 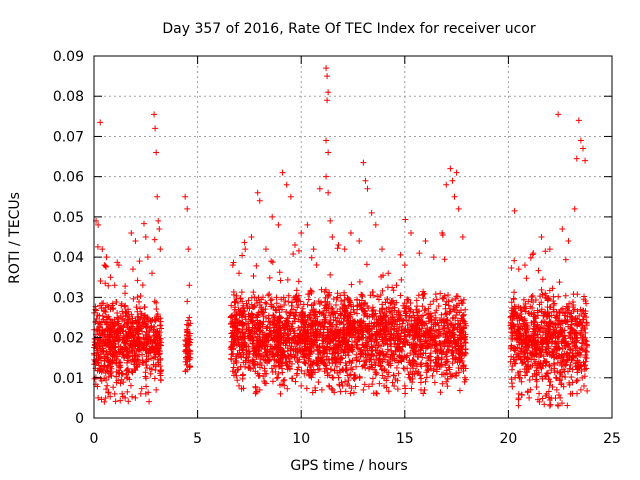 I want to click on y-tick-label: 0, so click(x=79, y=419).